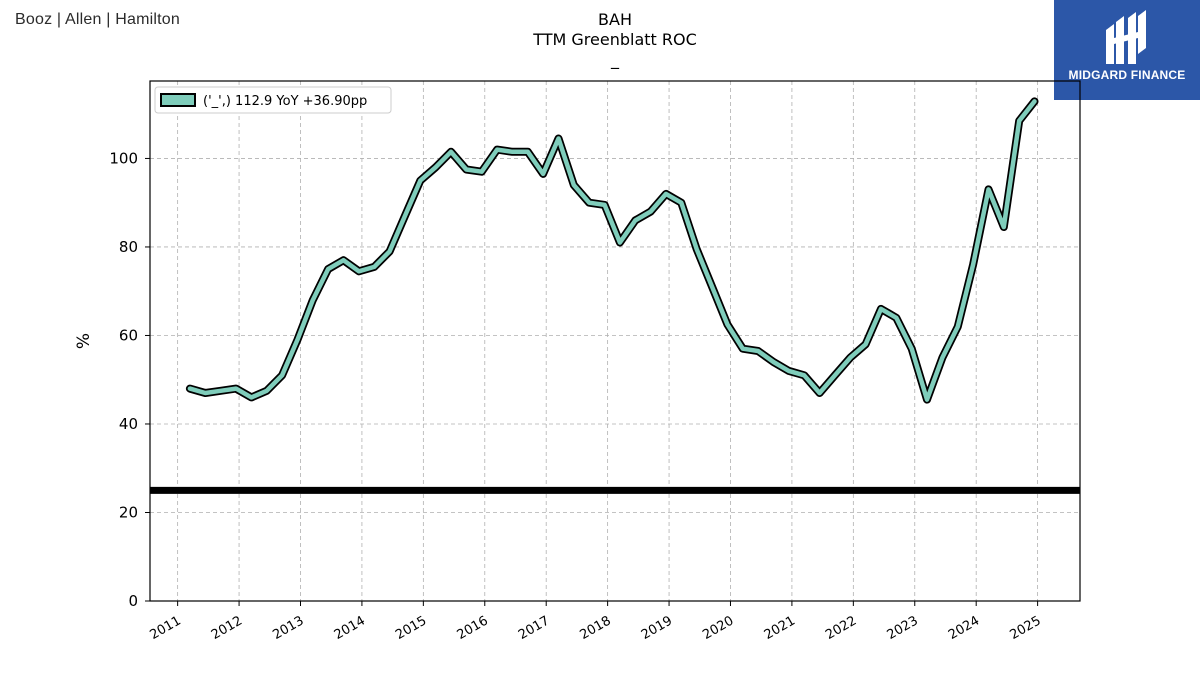 The image size is (1200, 675). Describe the element at coordinates (411, 628) in the screenshot. I see `x-tick-label: 2015` at that location.